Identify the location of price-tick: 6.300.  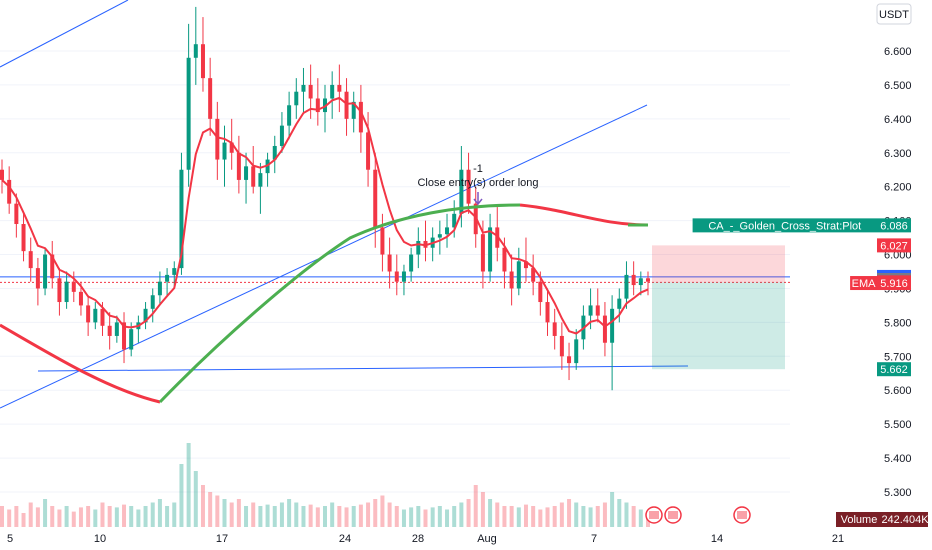
(898, 154).